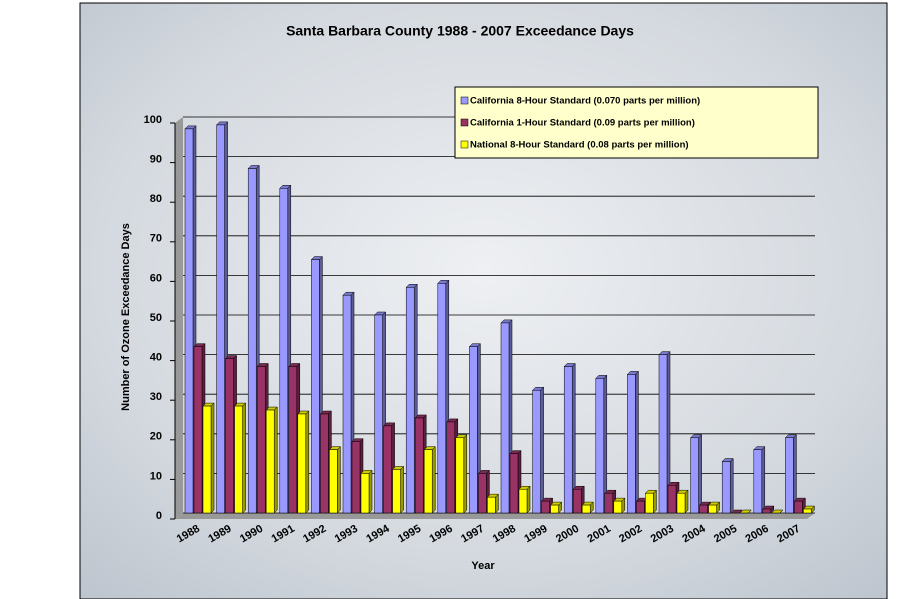 This screenshot has width=901, height=599. Describe the element at coordinates (179, 318) in the screenshot. I see `side-wall` at that location.